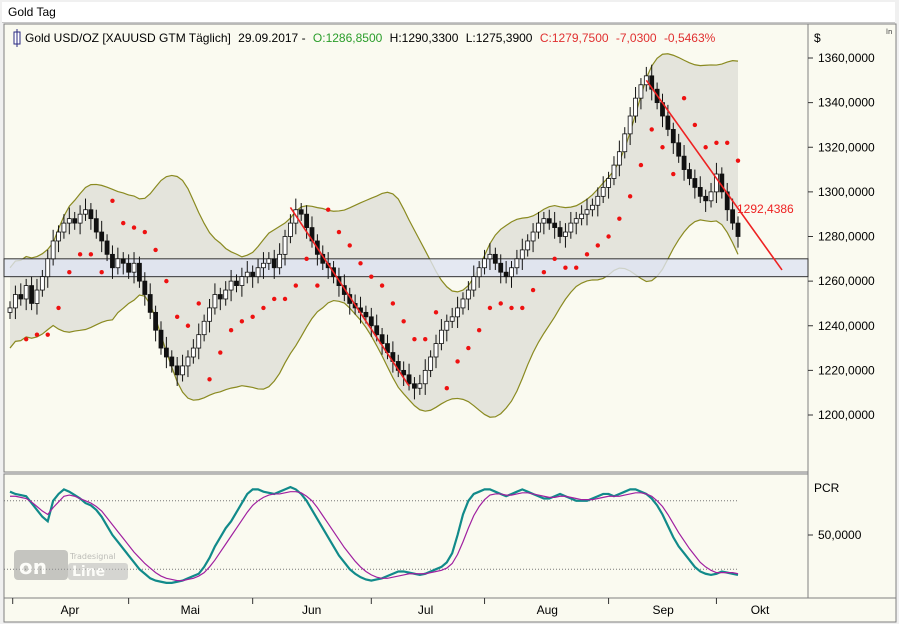  Describe the element at coordinates (846, 147) in the screenshot. I see `y-tick-label: 1320,0000` at that location.